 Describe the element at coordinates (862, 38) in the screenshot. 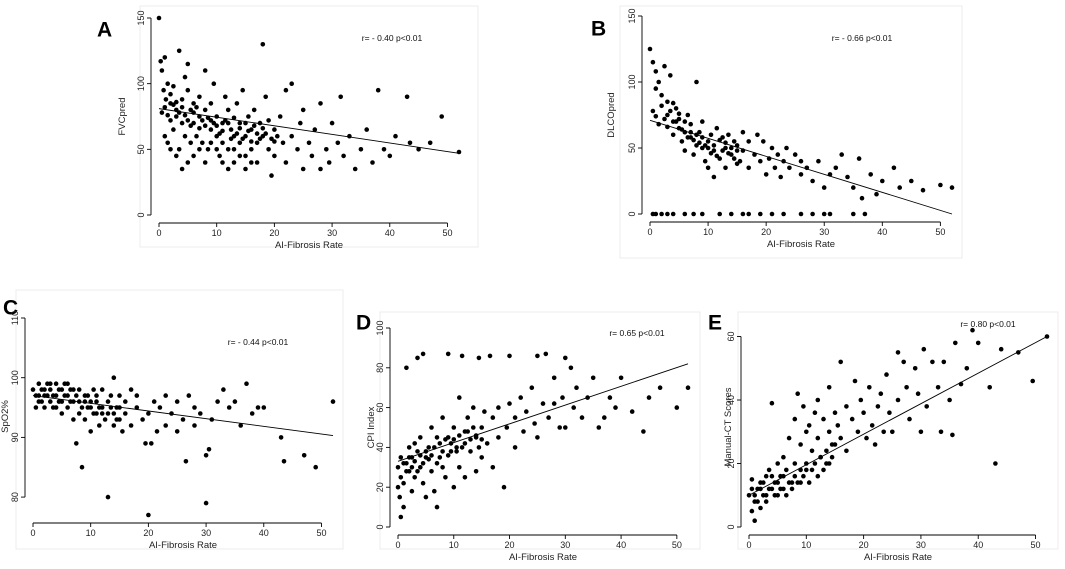

I see `correlation-annotation: r= - 0.66 p<0.01` at that location.